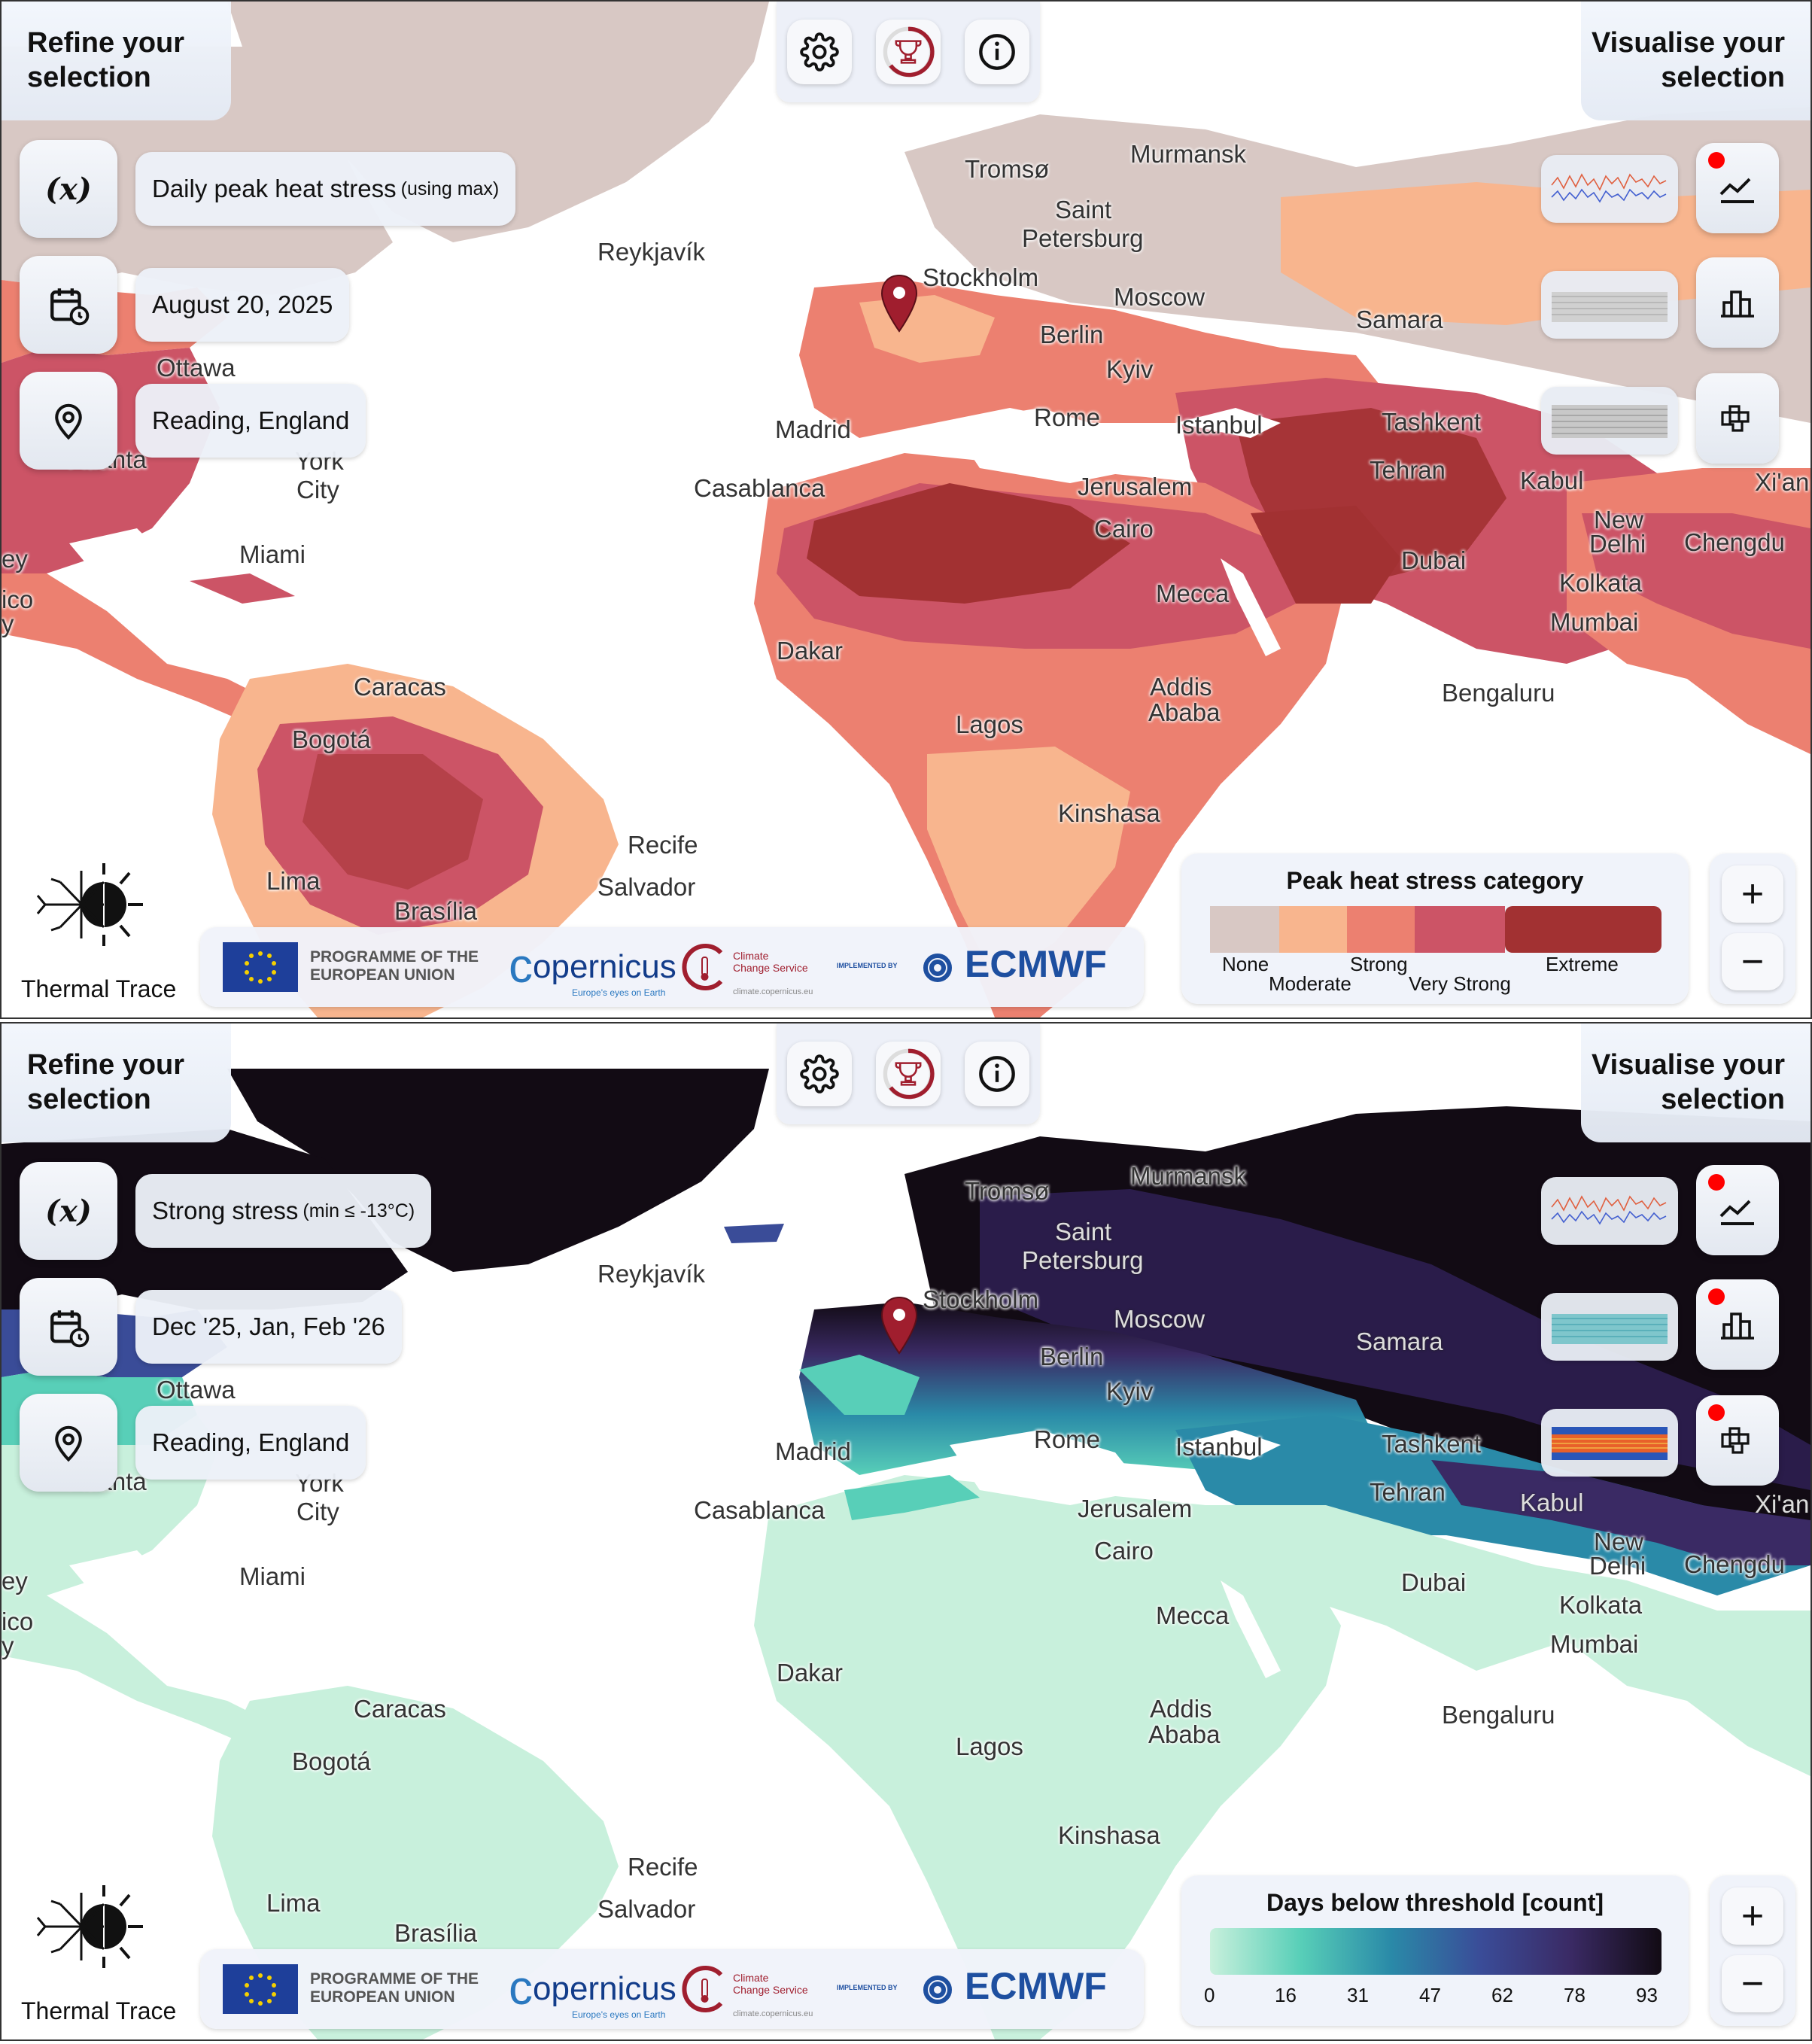  I want to click on c3s-logo-icon, so click(702, 967).